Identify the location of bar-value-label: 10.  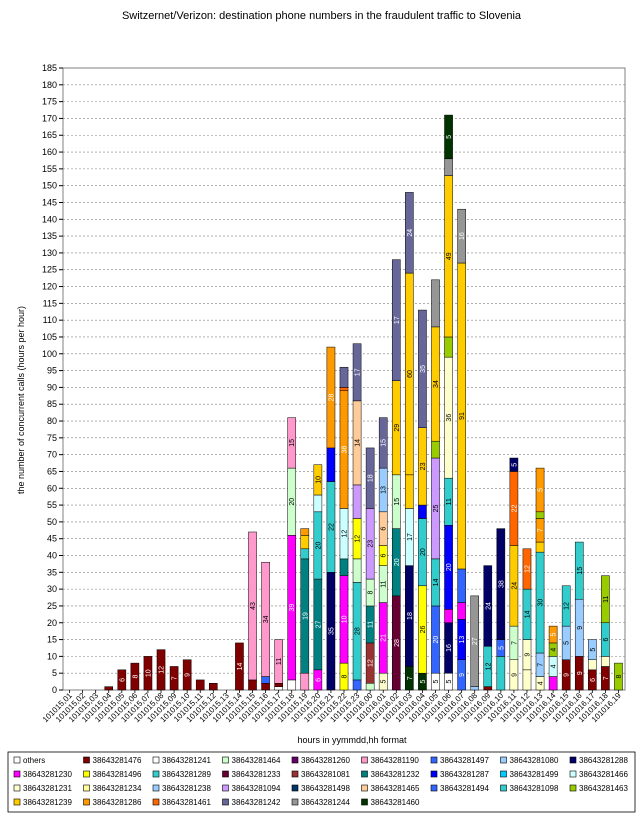
(345, 619).